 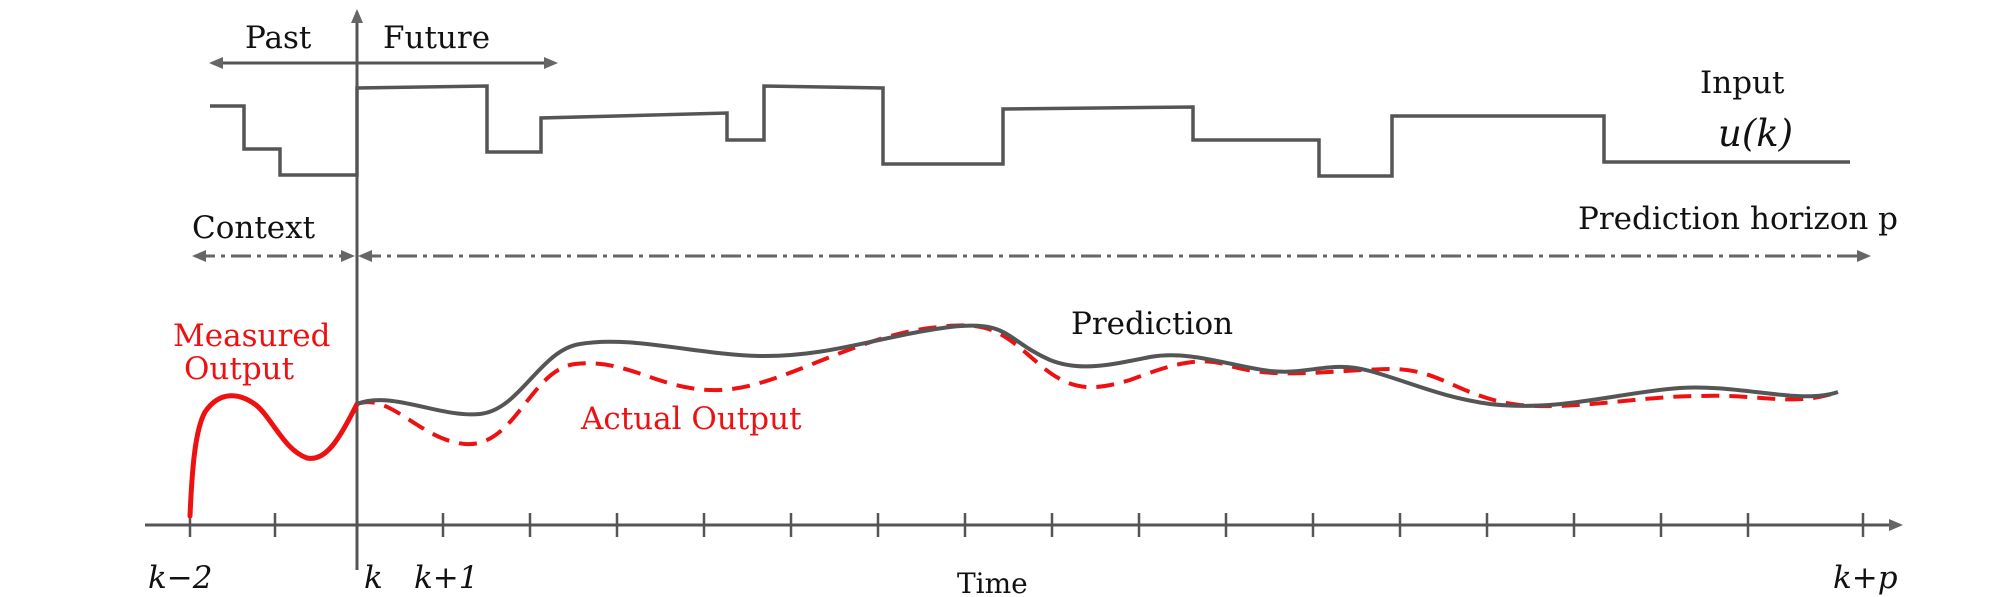 I want to click on measured-output-label-line1: Measured, so click(x=251, y=336).